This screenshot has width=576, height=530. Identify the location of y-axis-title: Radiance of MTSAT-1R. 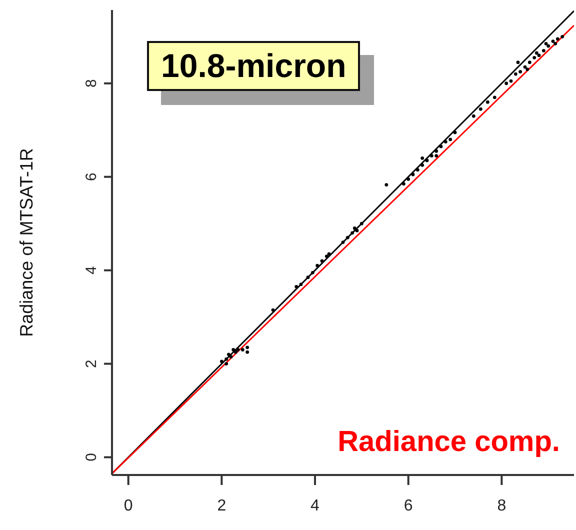
(26, 242).